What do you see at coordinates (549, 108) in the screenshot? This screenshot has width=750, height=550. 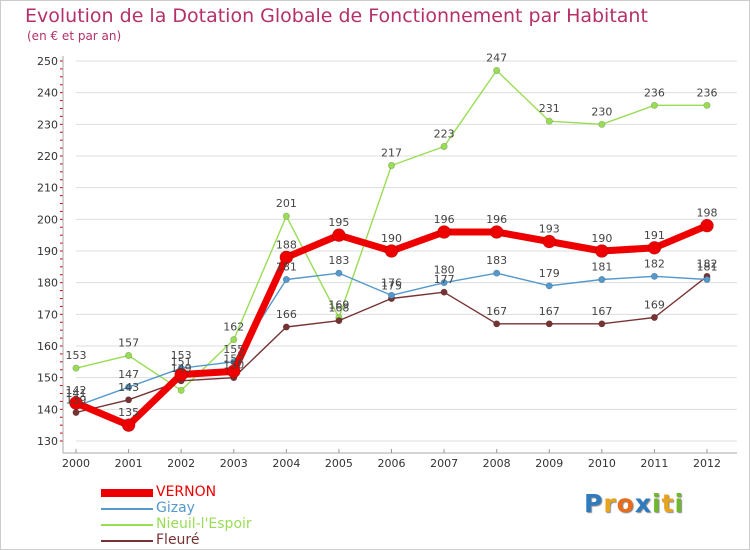 I see `data-label-nieuil-l-espoir: 231` at bounding box center [549, 108].